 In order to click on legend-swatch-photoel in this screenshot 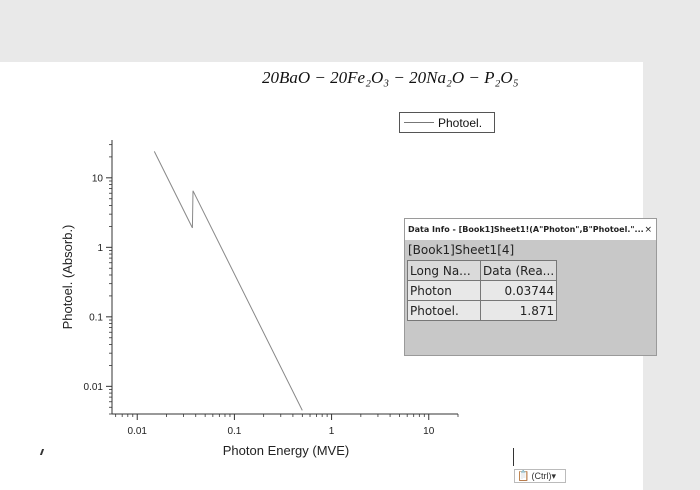, I will do `click(419, 122)`.